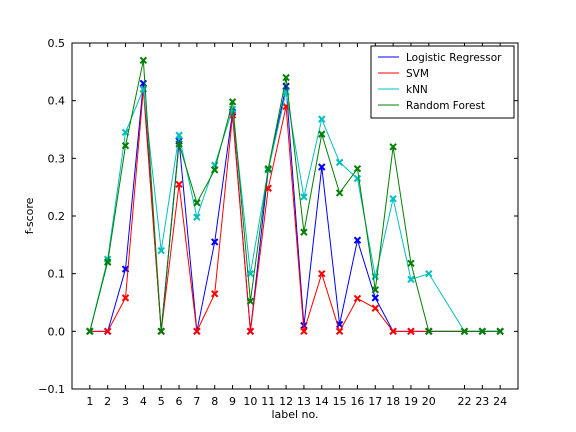 The height and width of the screenshot is (432, 576). Describe the element at coordinates (57, 43) in the screenshot. I see `y-tick-label: 0.5` at that location.